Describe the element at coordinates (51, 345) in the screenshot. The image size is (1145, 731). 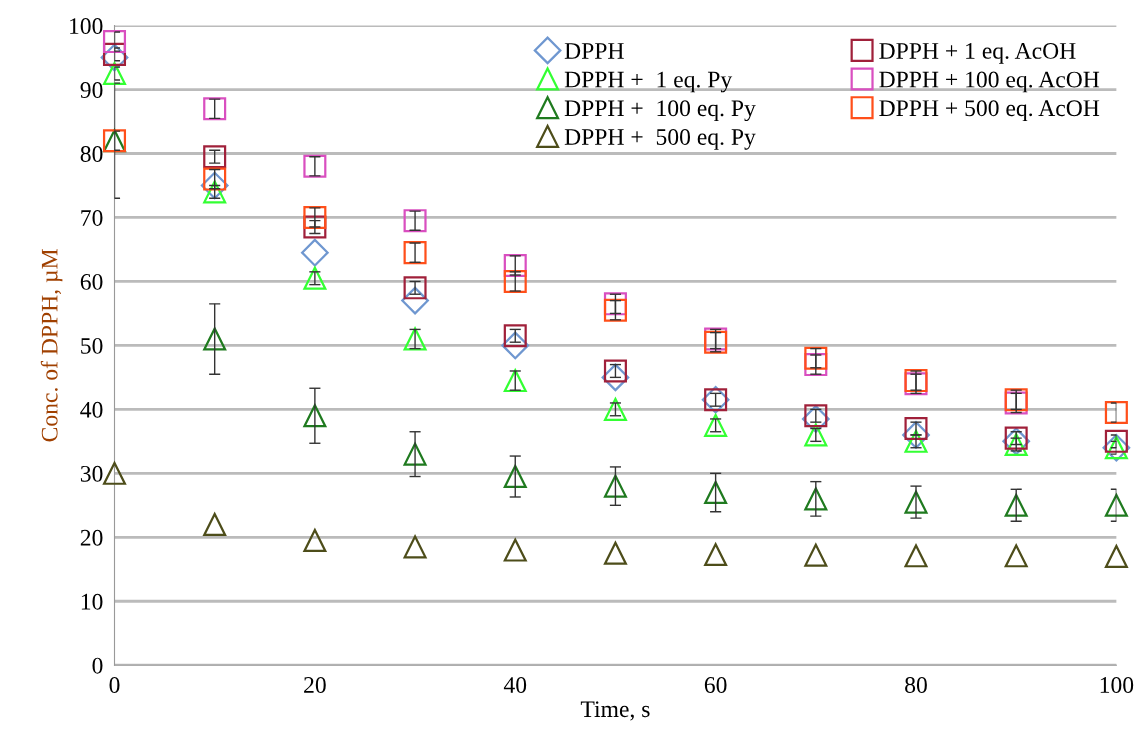
I see `y-axis-title: Conc. of DPPH, µM` at that location.